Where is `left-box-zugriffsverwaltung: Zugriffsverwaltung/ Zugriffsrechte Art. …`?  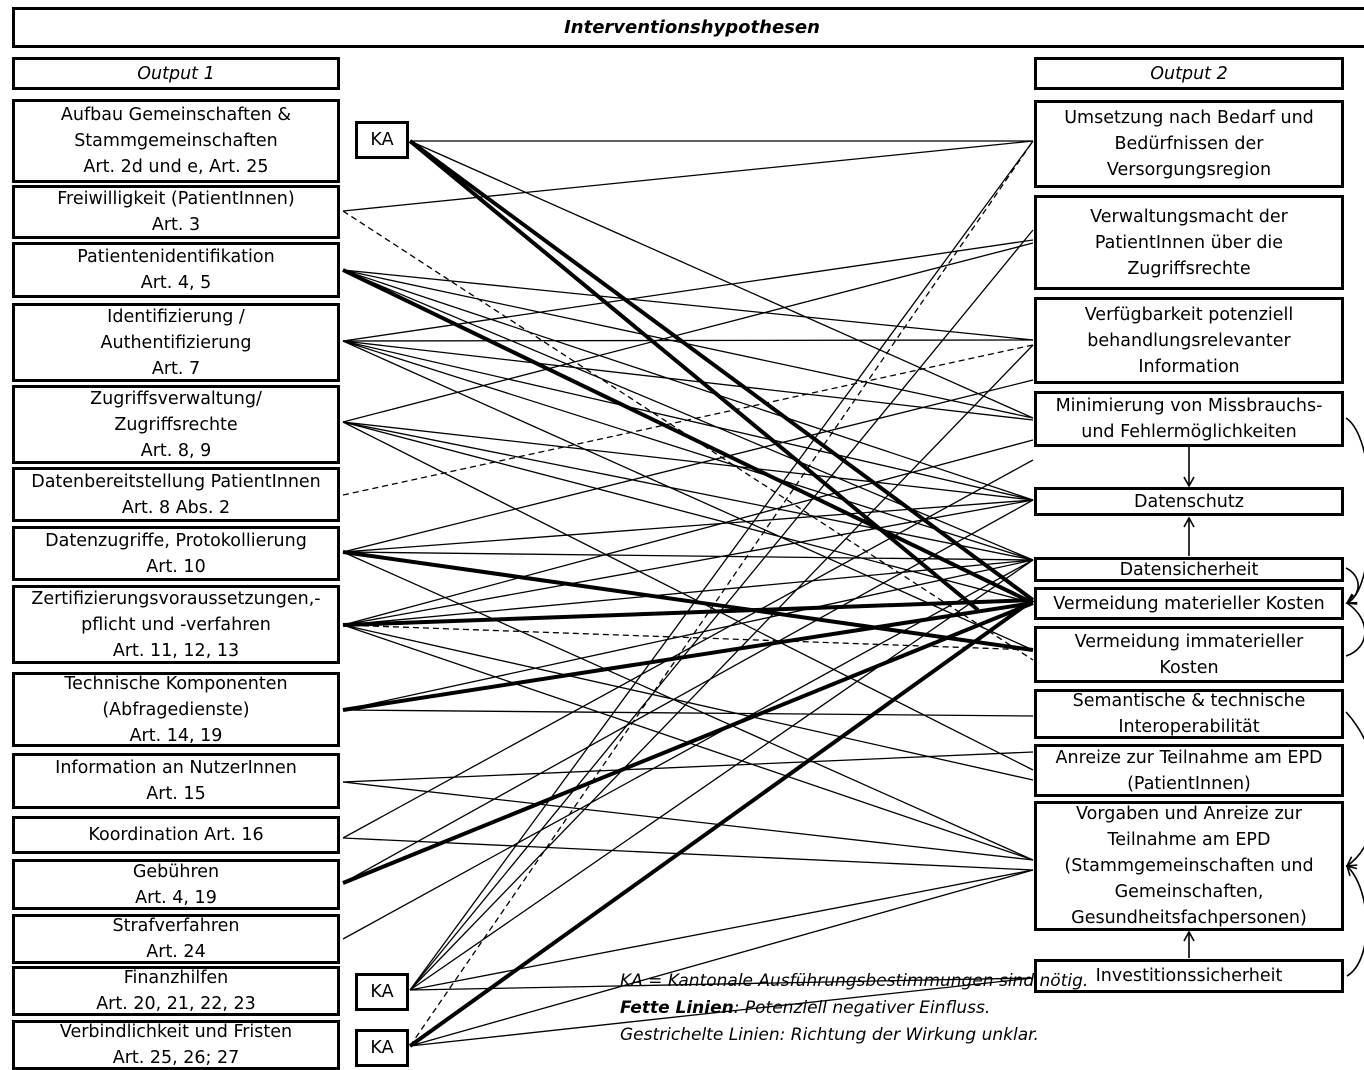
left-box-zugriffsverwaltung: Zugriffsverwaltung/ Zugriffsrechte Art. … is located at coordinates (176, 424).